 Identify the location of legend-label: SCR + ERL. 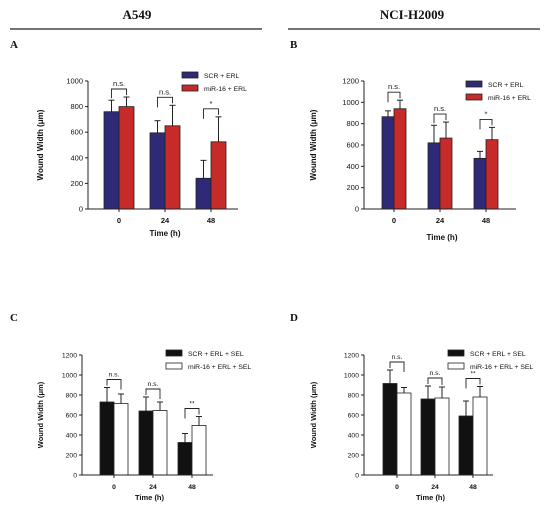
(222, 76).